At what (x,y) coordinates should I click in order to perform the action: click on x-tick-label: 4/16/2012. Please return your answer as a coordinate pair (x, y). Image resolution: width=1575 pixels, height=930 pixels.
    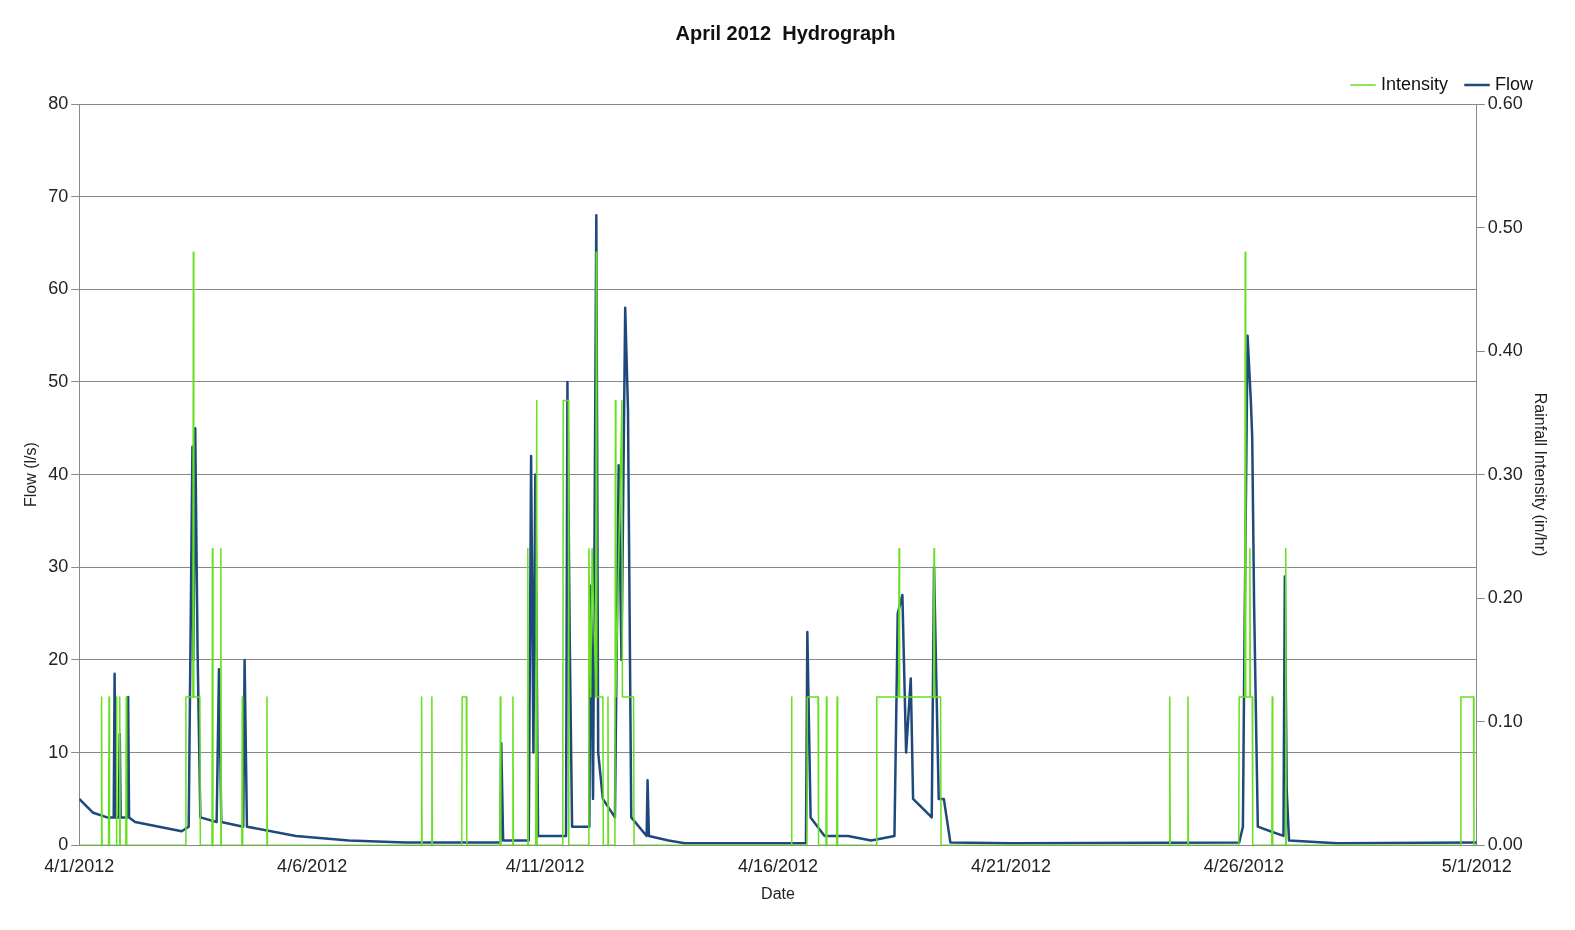
    Looking at the image, I should click on (778, 865).